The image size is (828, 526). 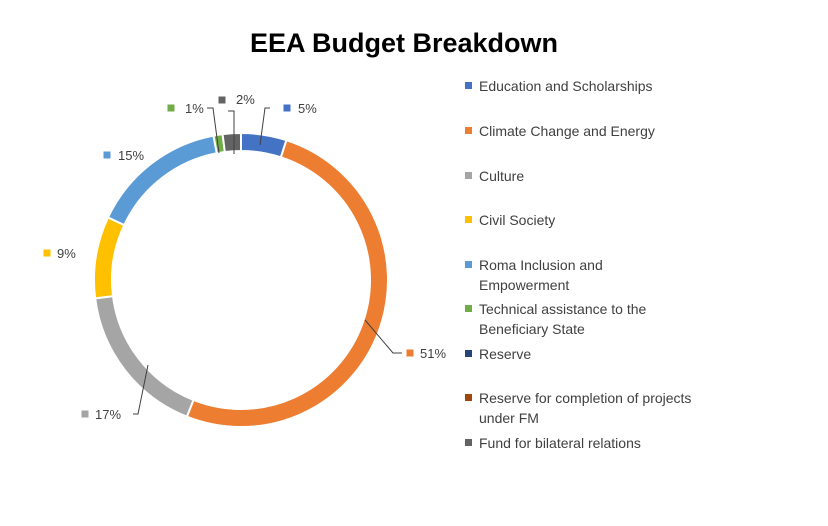 I want to click on legend-label: Reserve, so click(x=505, y=354).